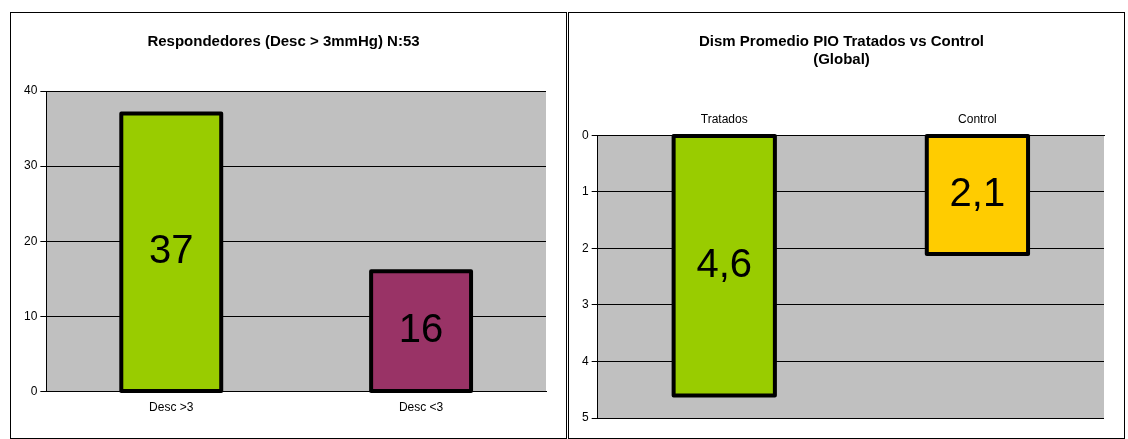 The width and height of the screenshot is (1128, 439). Describe the element at coordinates (724, 262) in the screenshot. I see `data-label: 4,6` at that location.